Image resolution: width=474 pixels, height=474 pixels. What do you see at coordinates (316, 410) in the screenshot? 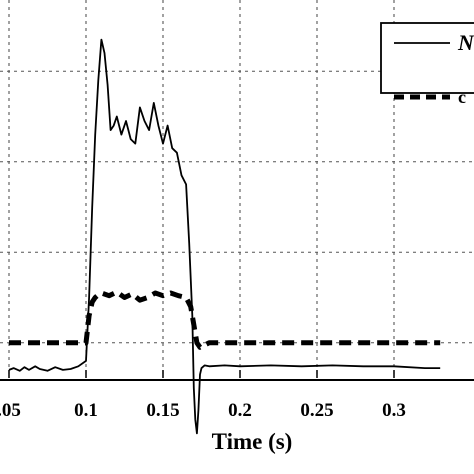
I see `x-tick-label: 0.25` at bounding box center [316, 410].